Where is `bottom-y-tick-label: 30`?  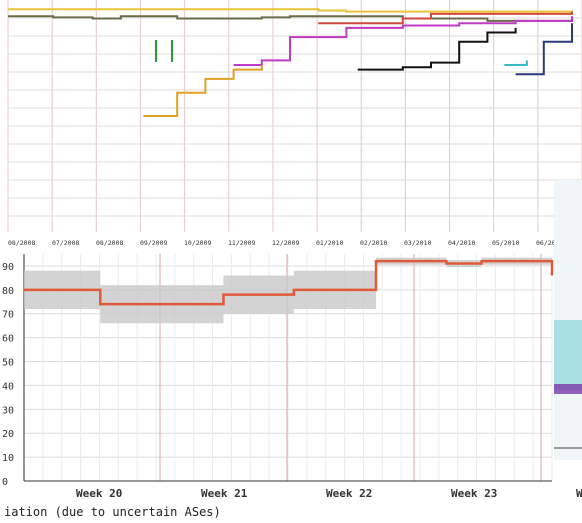
bottom-y-tick-label: 30 is located at coordinates (8, 410).